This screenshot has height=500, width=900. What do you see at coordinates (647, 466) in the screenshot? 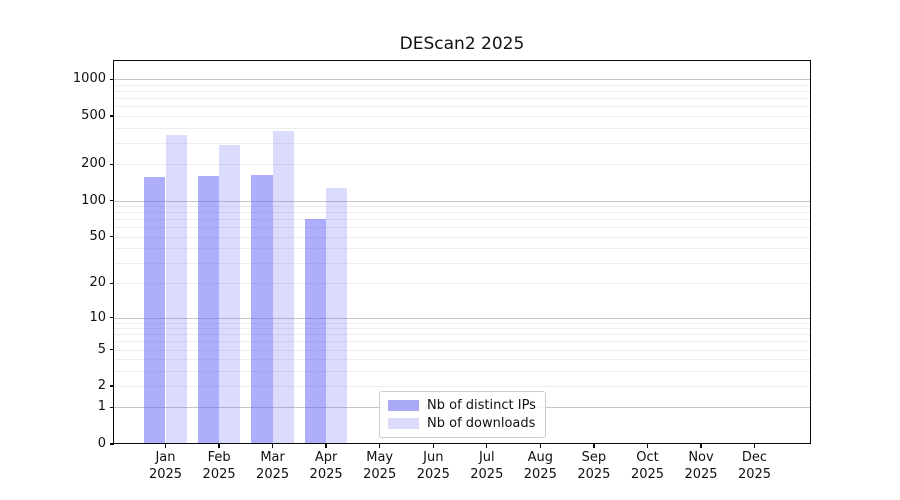
I see `x-tick-label-oct: Oct 2025` at bounding box center [647, 466].